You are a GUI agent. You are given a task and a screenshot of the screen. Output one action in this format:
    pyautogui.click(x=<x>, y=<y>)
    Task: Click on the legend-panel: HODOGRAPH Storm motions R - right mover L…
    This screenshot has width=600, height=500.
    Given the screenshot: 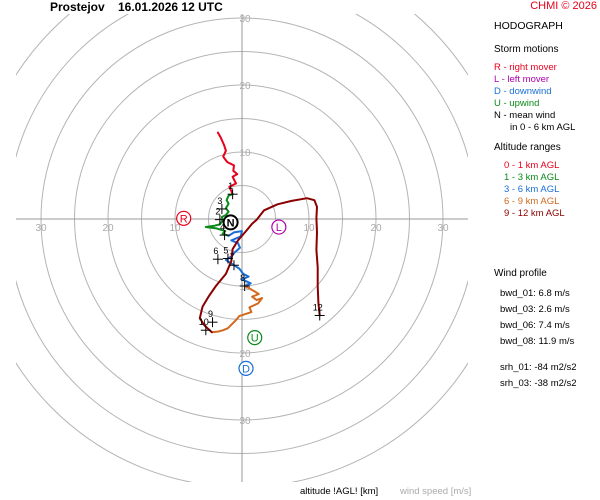 What is the action you would take?
    pyautogui.click(x=547, y=120)
    